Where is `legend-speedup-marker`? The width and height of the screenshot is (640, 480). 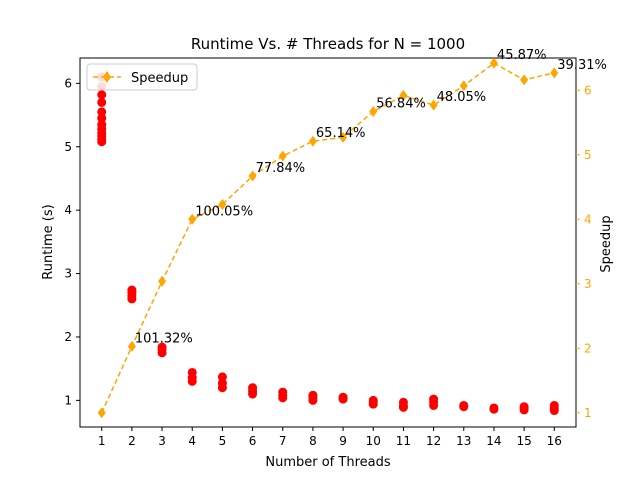 legend-speedup-marker is located at coordinates (107, 77).